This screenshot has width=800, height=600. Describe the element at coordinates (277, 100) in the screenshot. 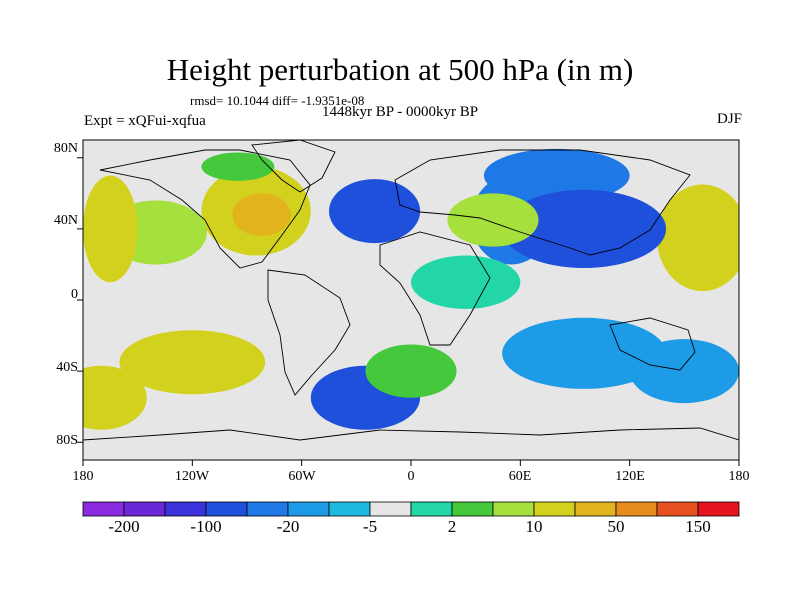

I see `stats-line: rmsd= 10.1044 diff= -1.9351e-08` at that location.